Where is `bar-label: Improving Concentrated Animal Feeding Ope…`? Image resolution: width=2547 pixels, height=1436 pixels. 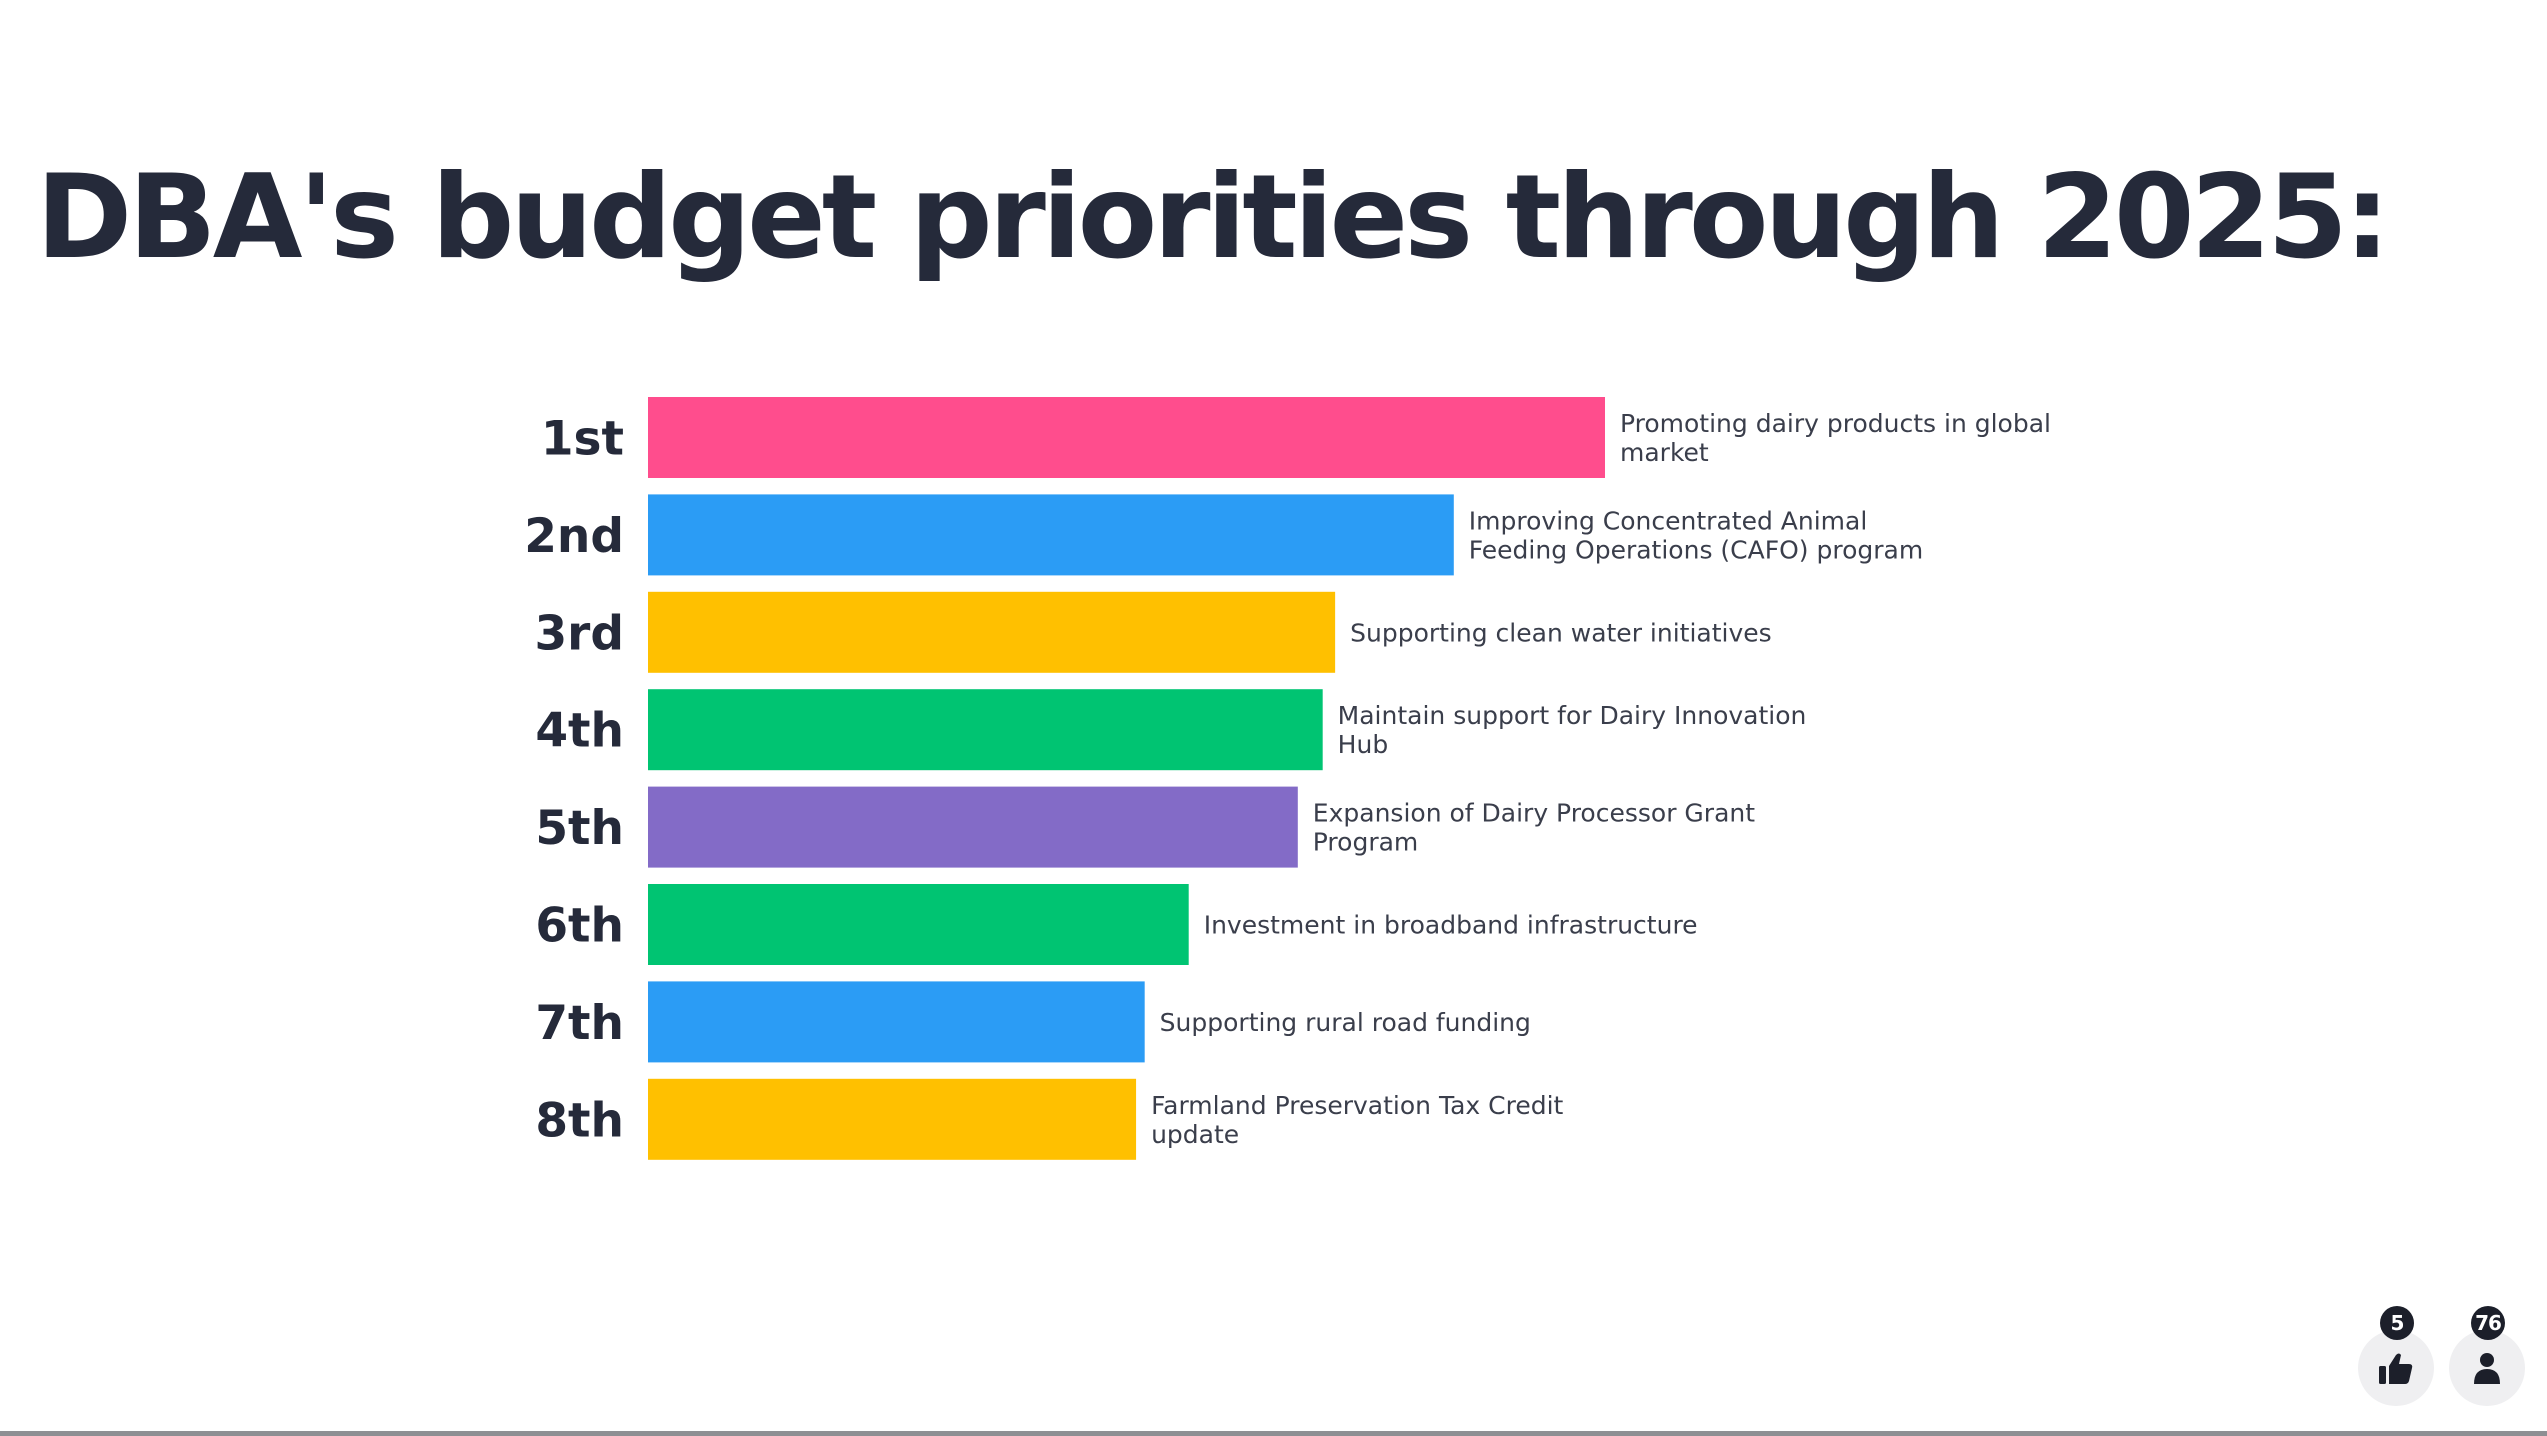
bar-label: Improving Concentrated Animal Feeding Ope… is located at coordinates (1696, 535).